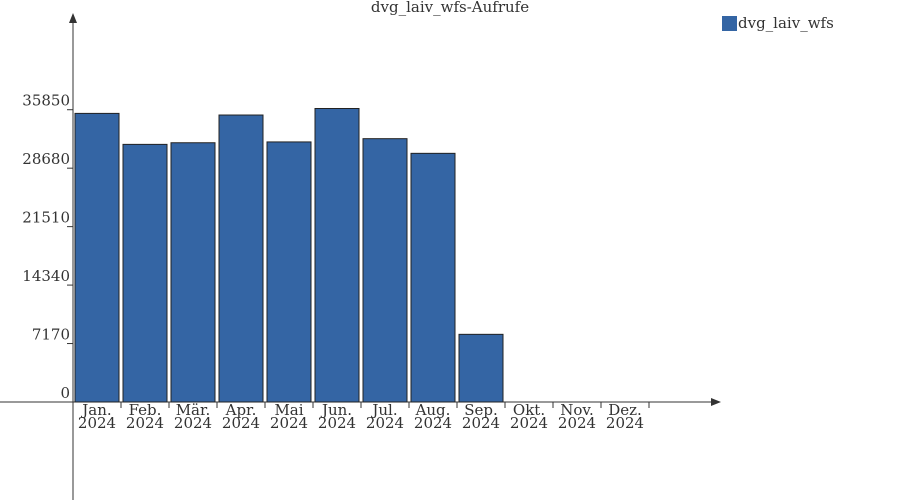  I want to click on x-tick-label: Jul., so click(383, 410).